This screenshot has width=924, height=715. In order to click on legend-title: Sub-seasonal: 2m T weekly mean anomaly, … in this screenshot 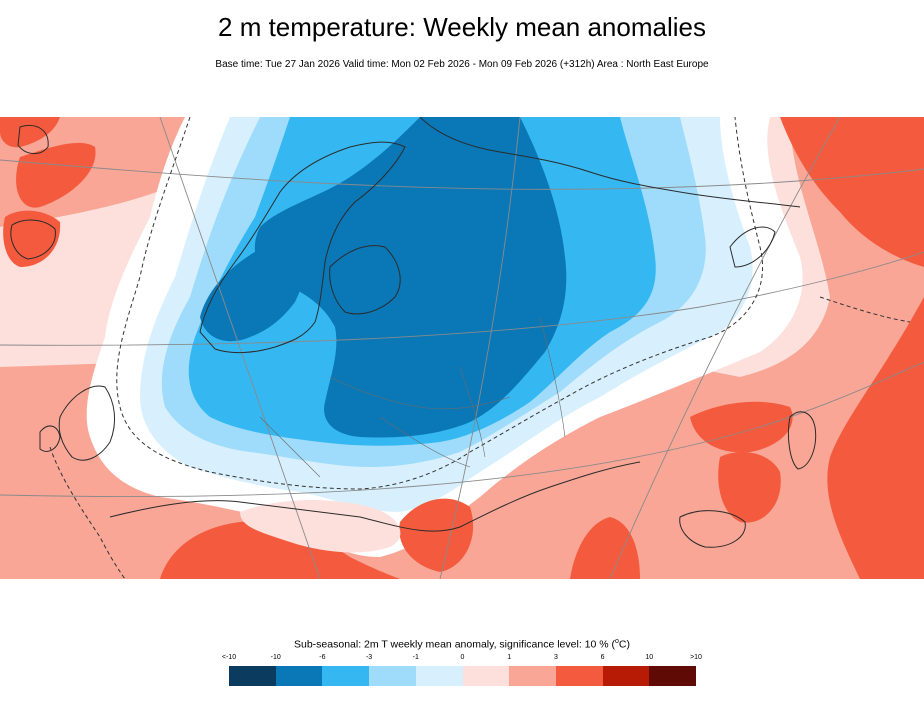, I will do `click(462, 644)`.